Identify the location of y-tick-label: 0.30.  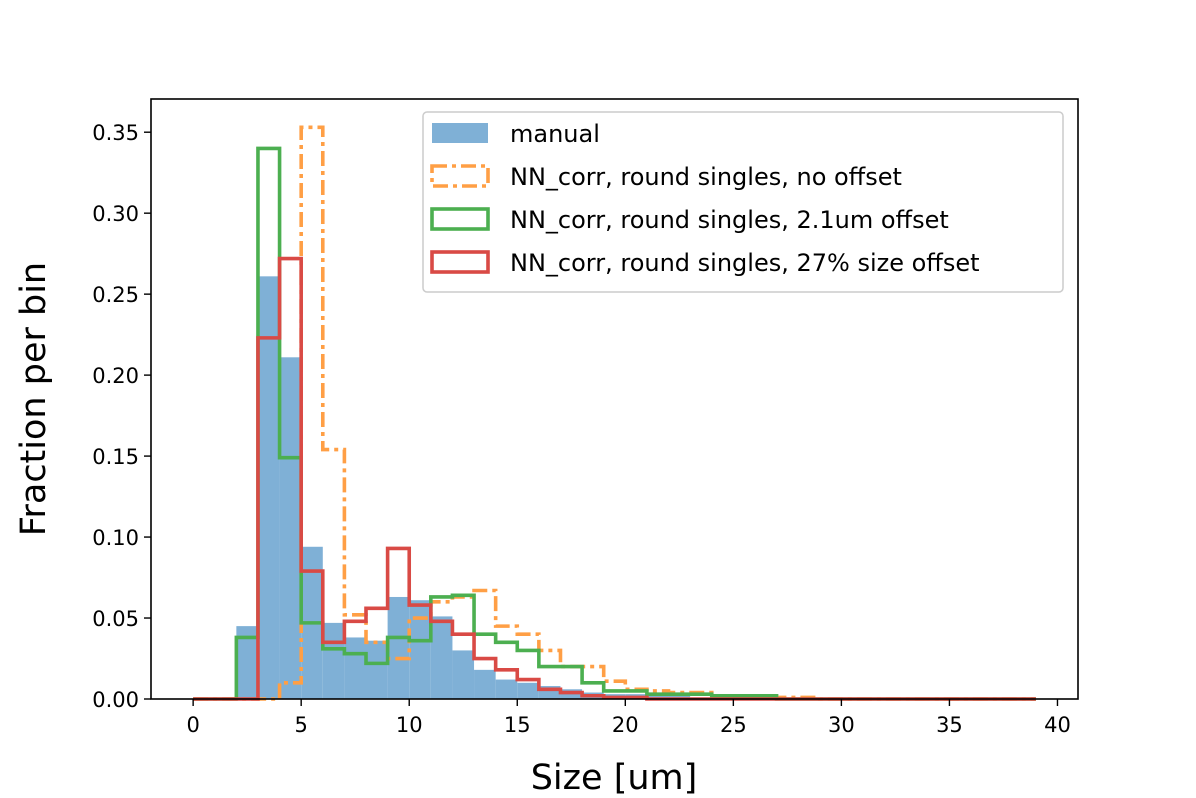
(115, 214).